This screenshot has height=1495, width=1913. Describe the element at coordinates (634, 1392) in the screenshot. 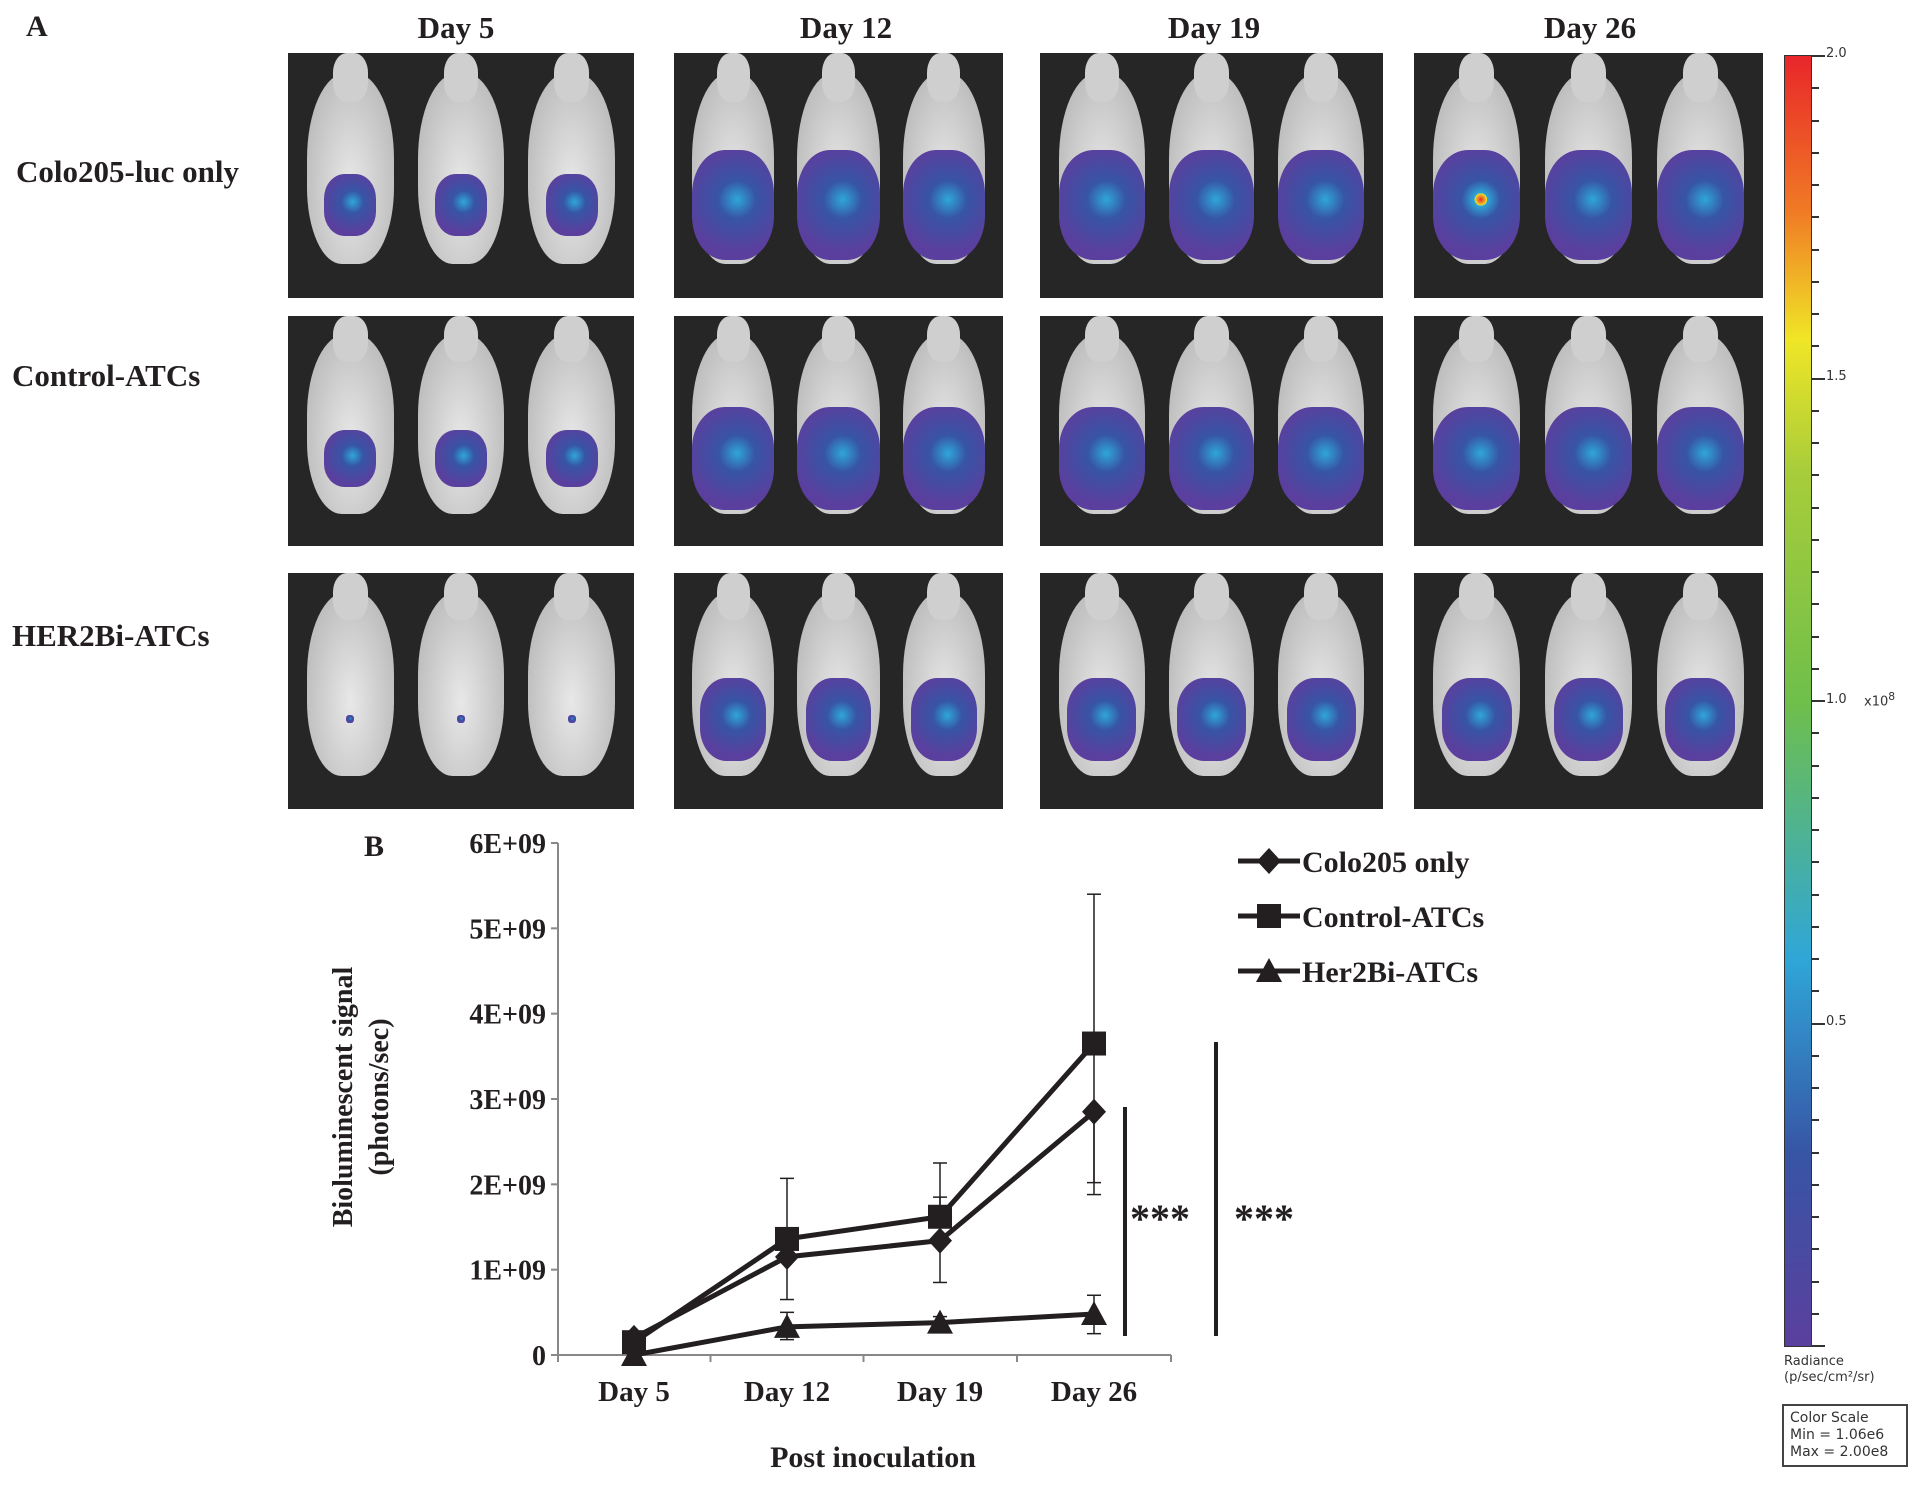

I see `x-tick-label: Day 5` at that location.